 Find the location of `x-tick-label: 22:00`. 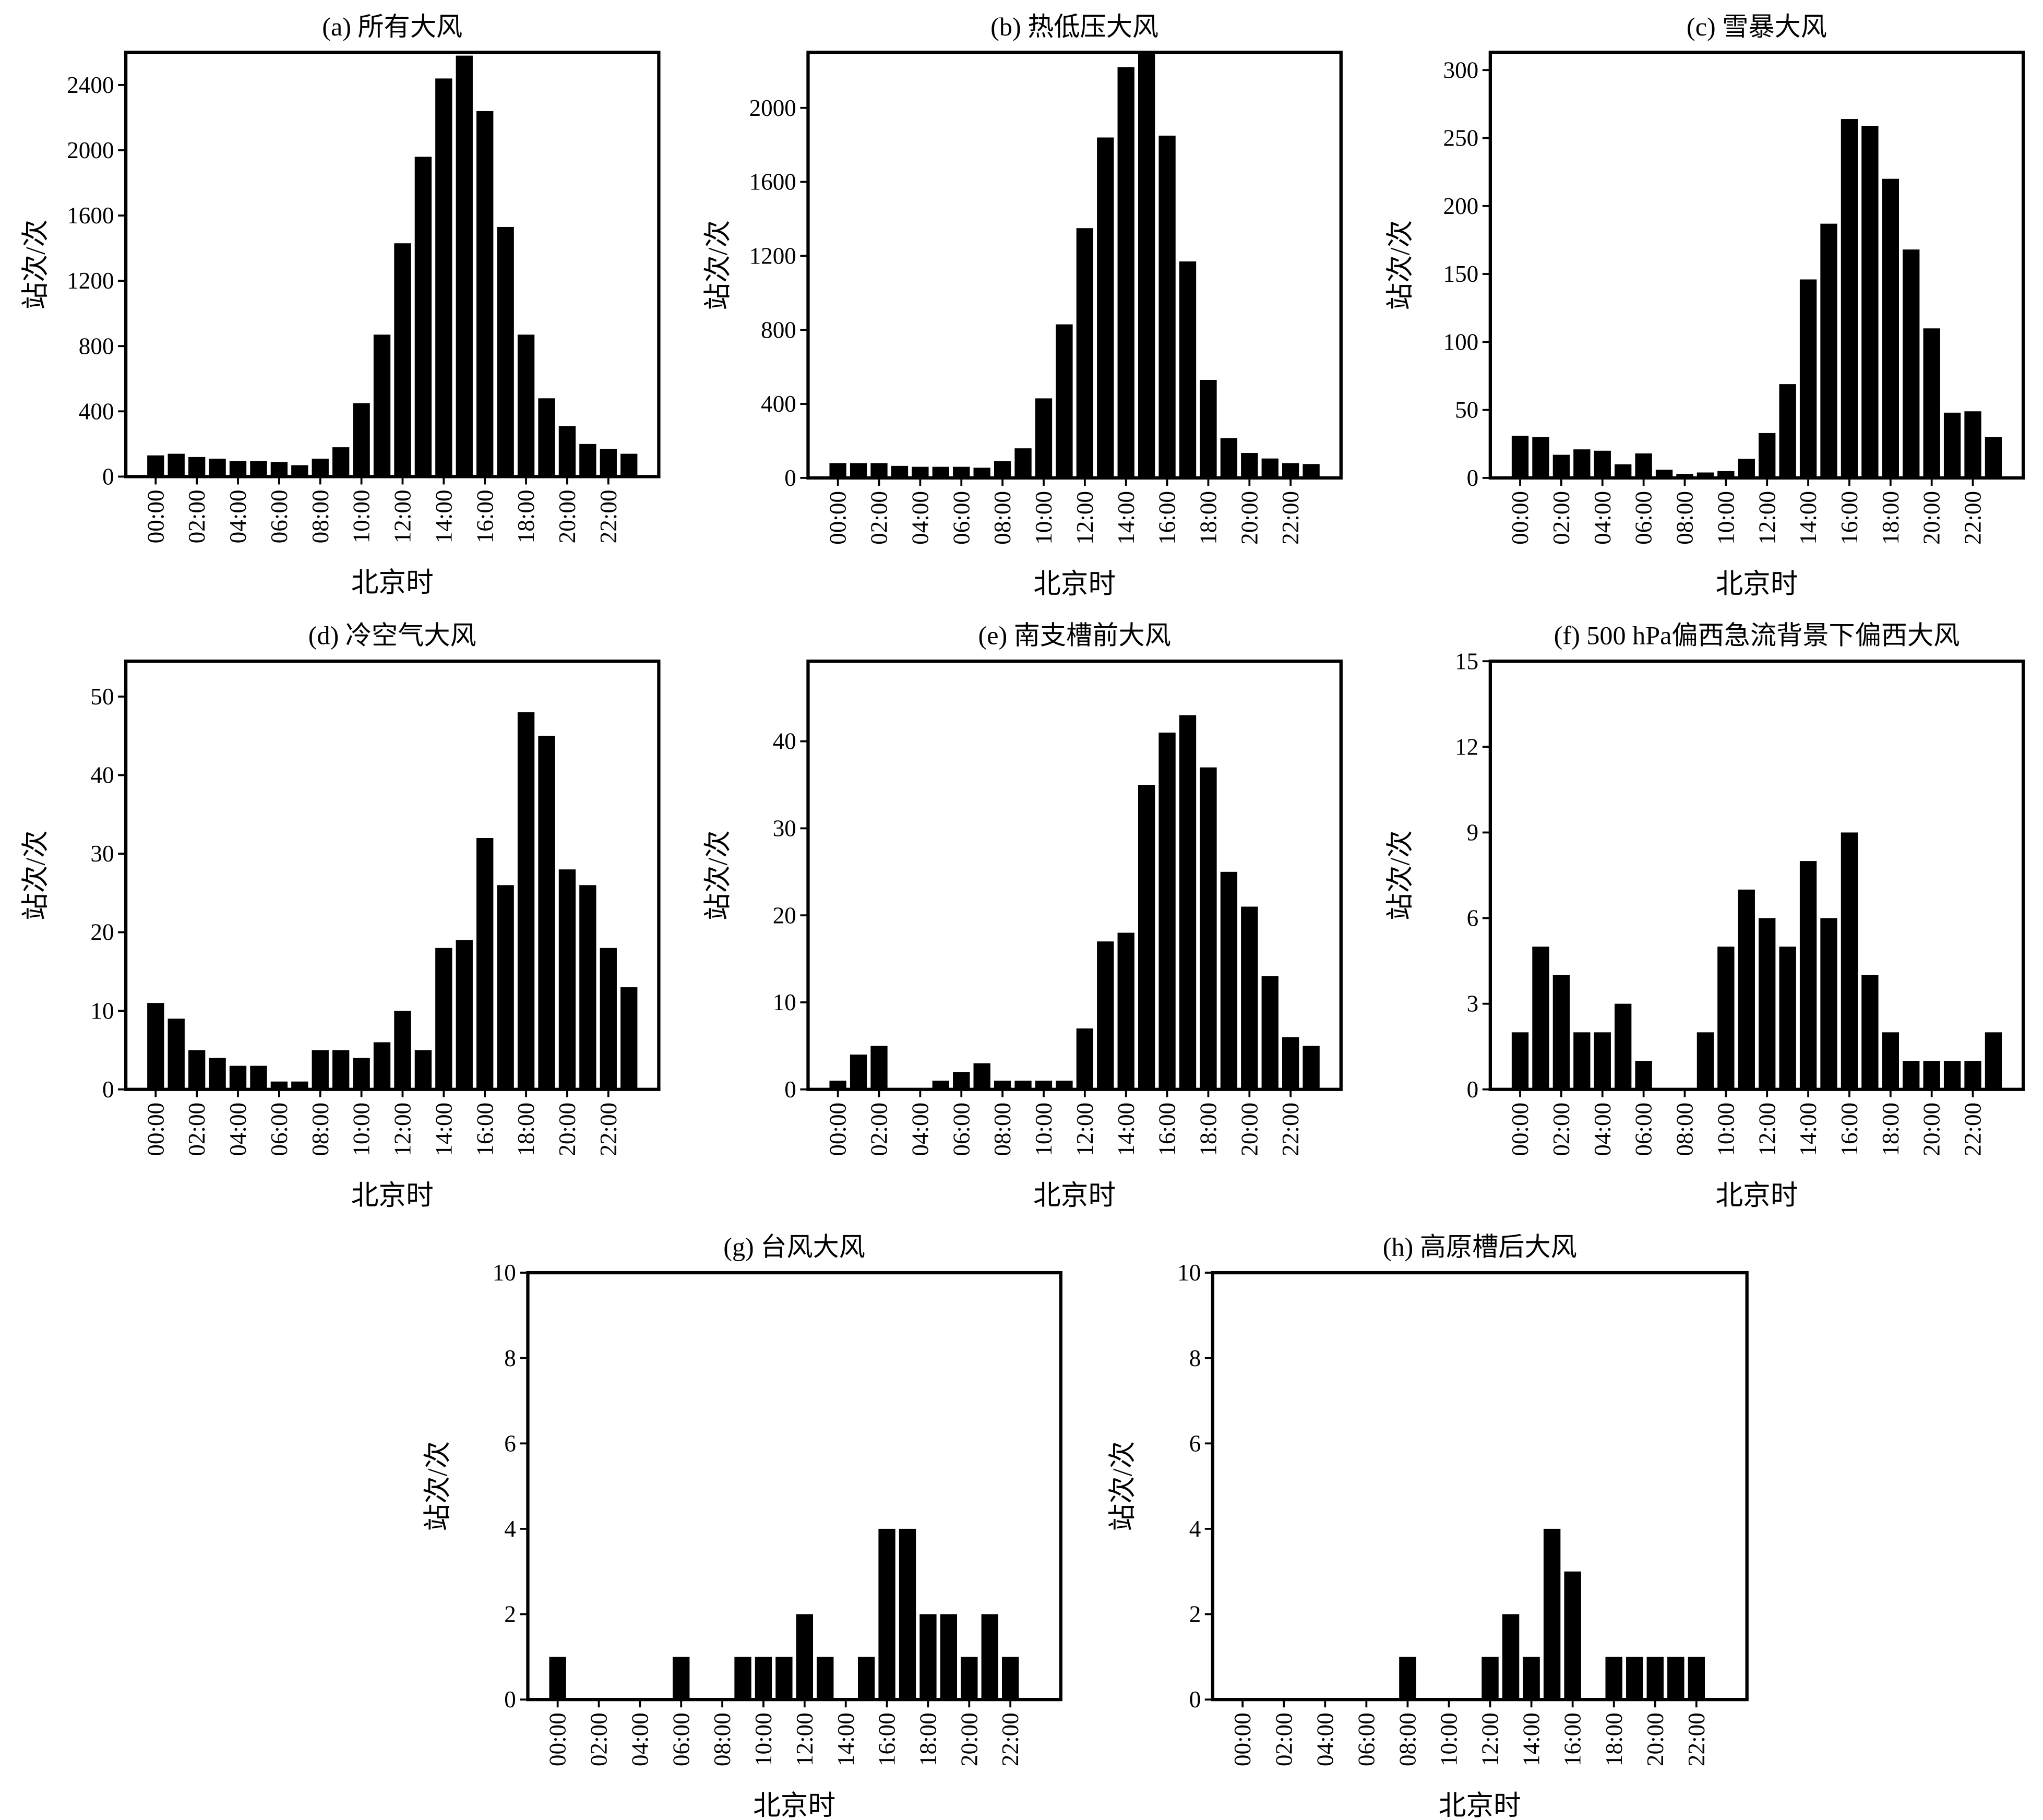

x-tick-label: 22:00 is located at coordinates (608, 1130).